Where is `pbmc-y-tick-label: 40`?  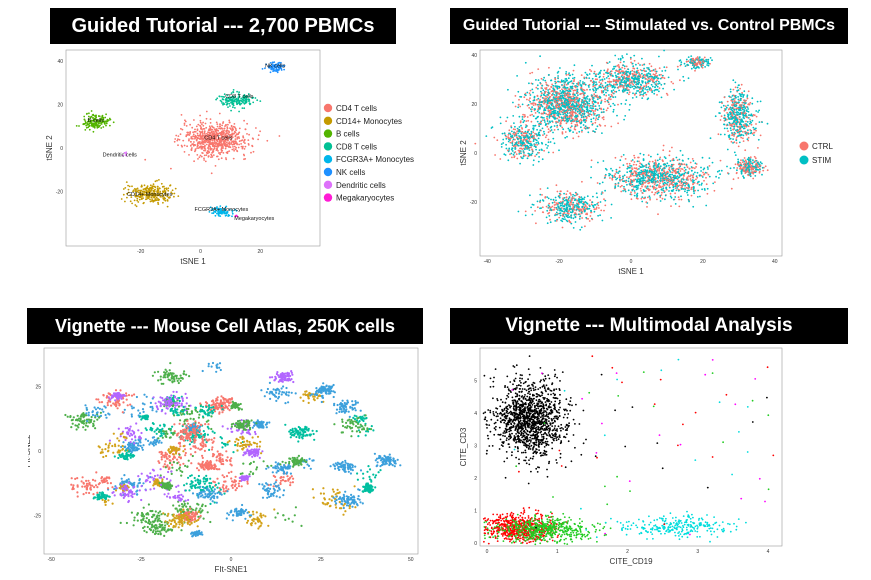
pbmc-y-tick-label: 40 is located at coordinates (60, 62).